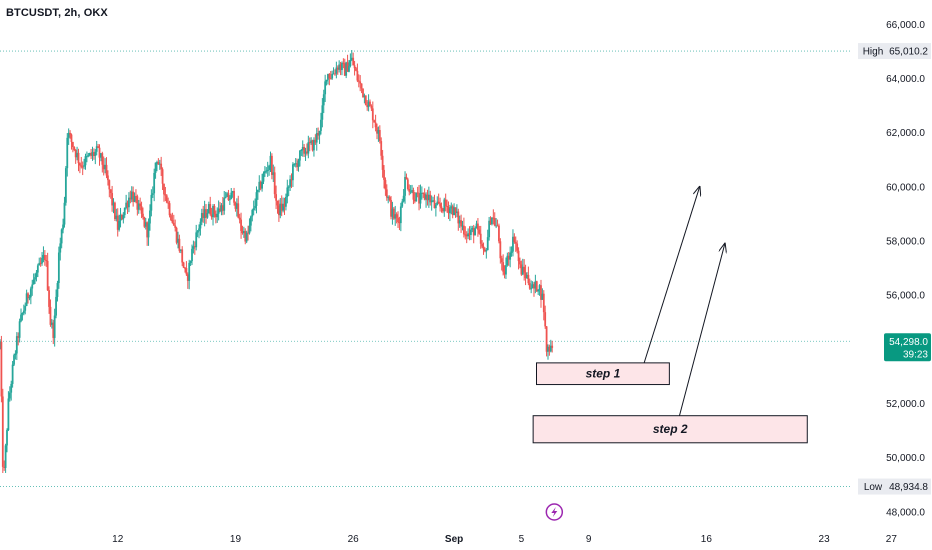  I want to click on high-value-bg, so click(909, 51).